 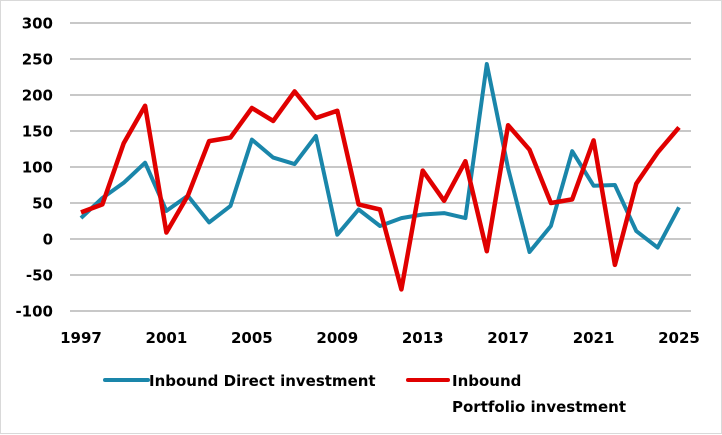 I want to click on x-tick-label: 2001, so click(x=167, y=338).